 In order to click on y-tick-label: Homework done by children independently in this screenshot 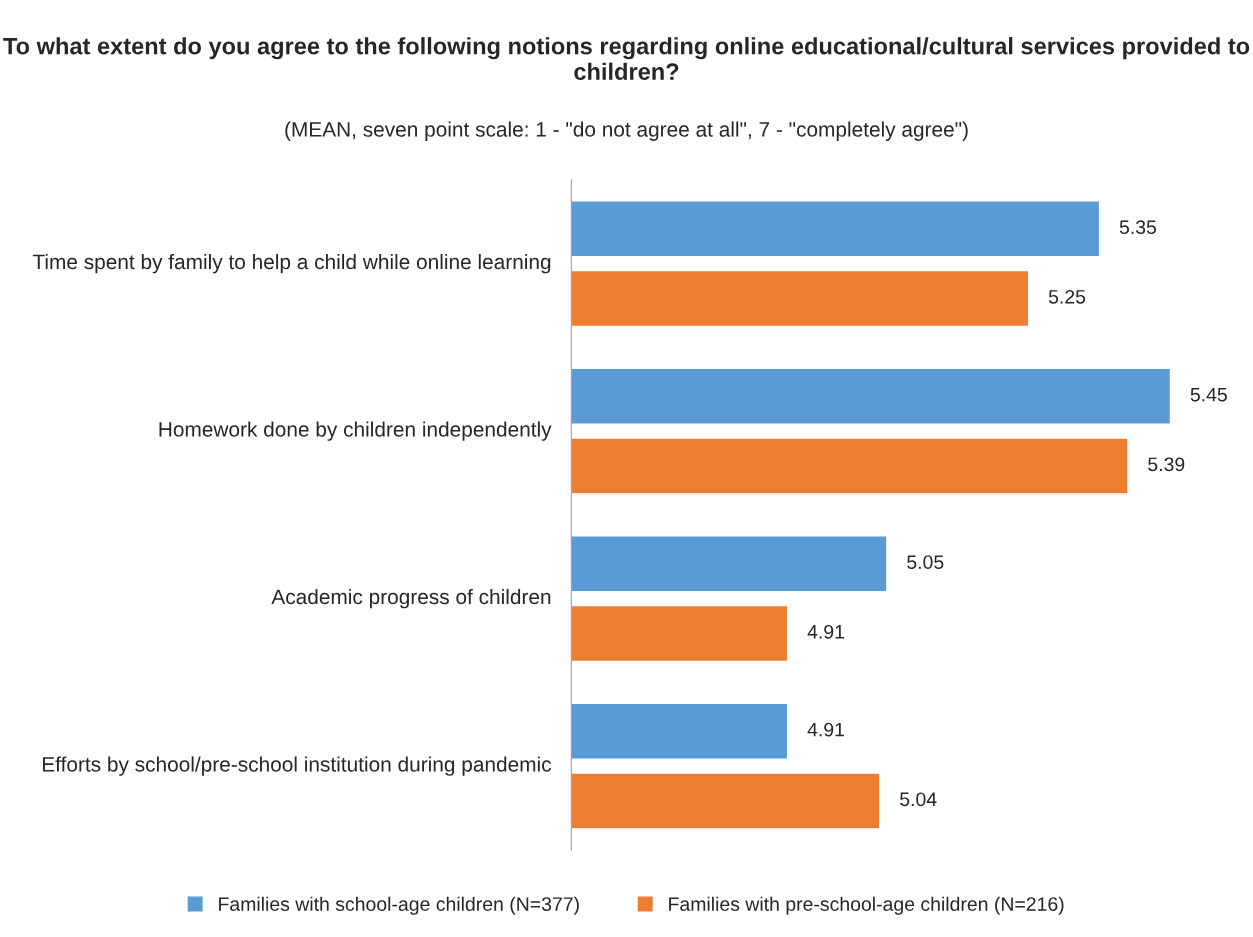, I will do `click(355, 431)`.